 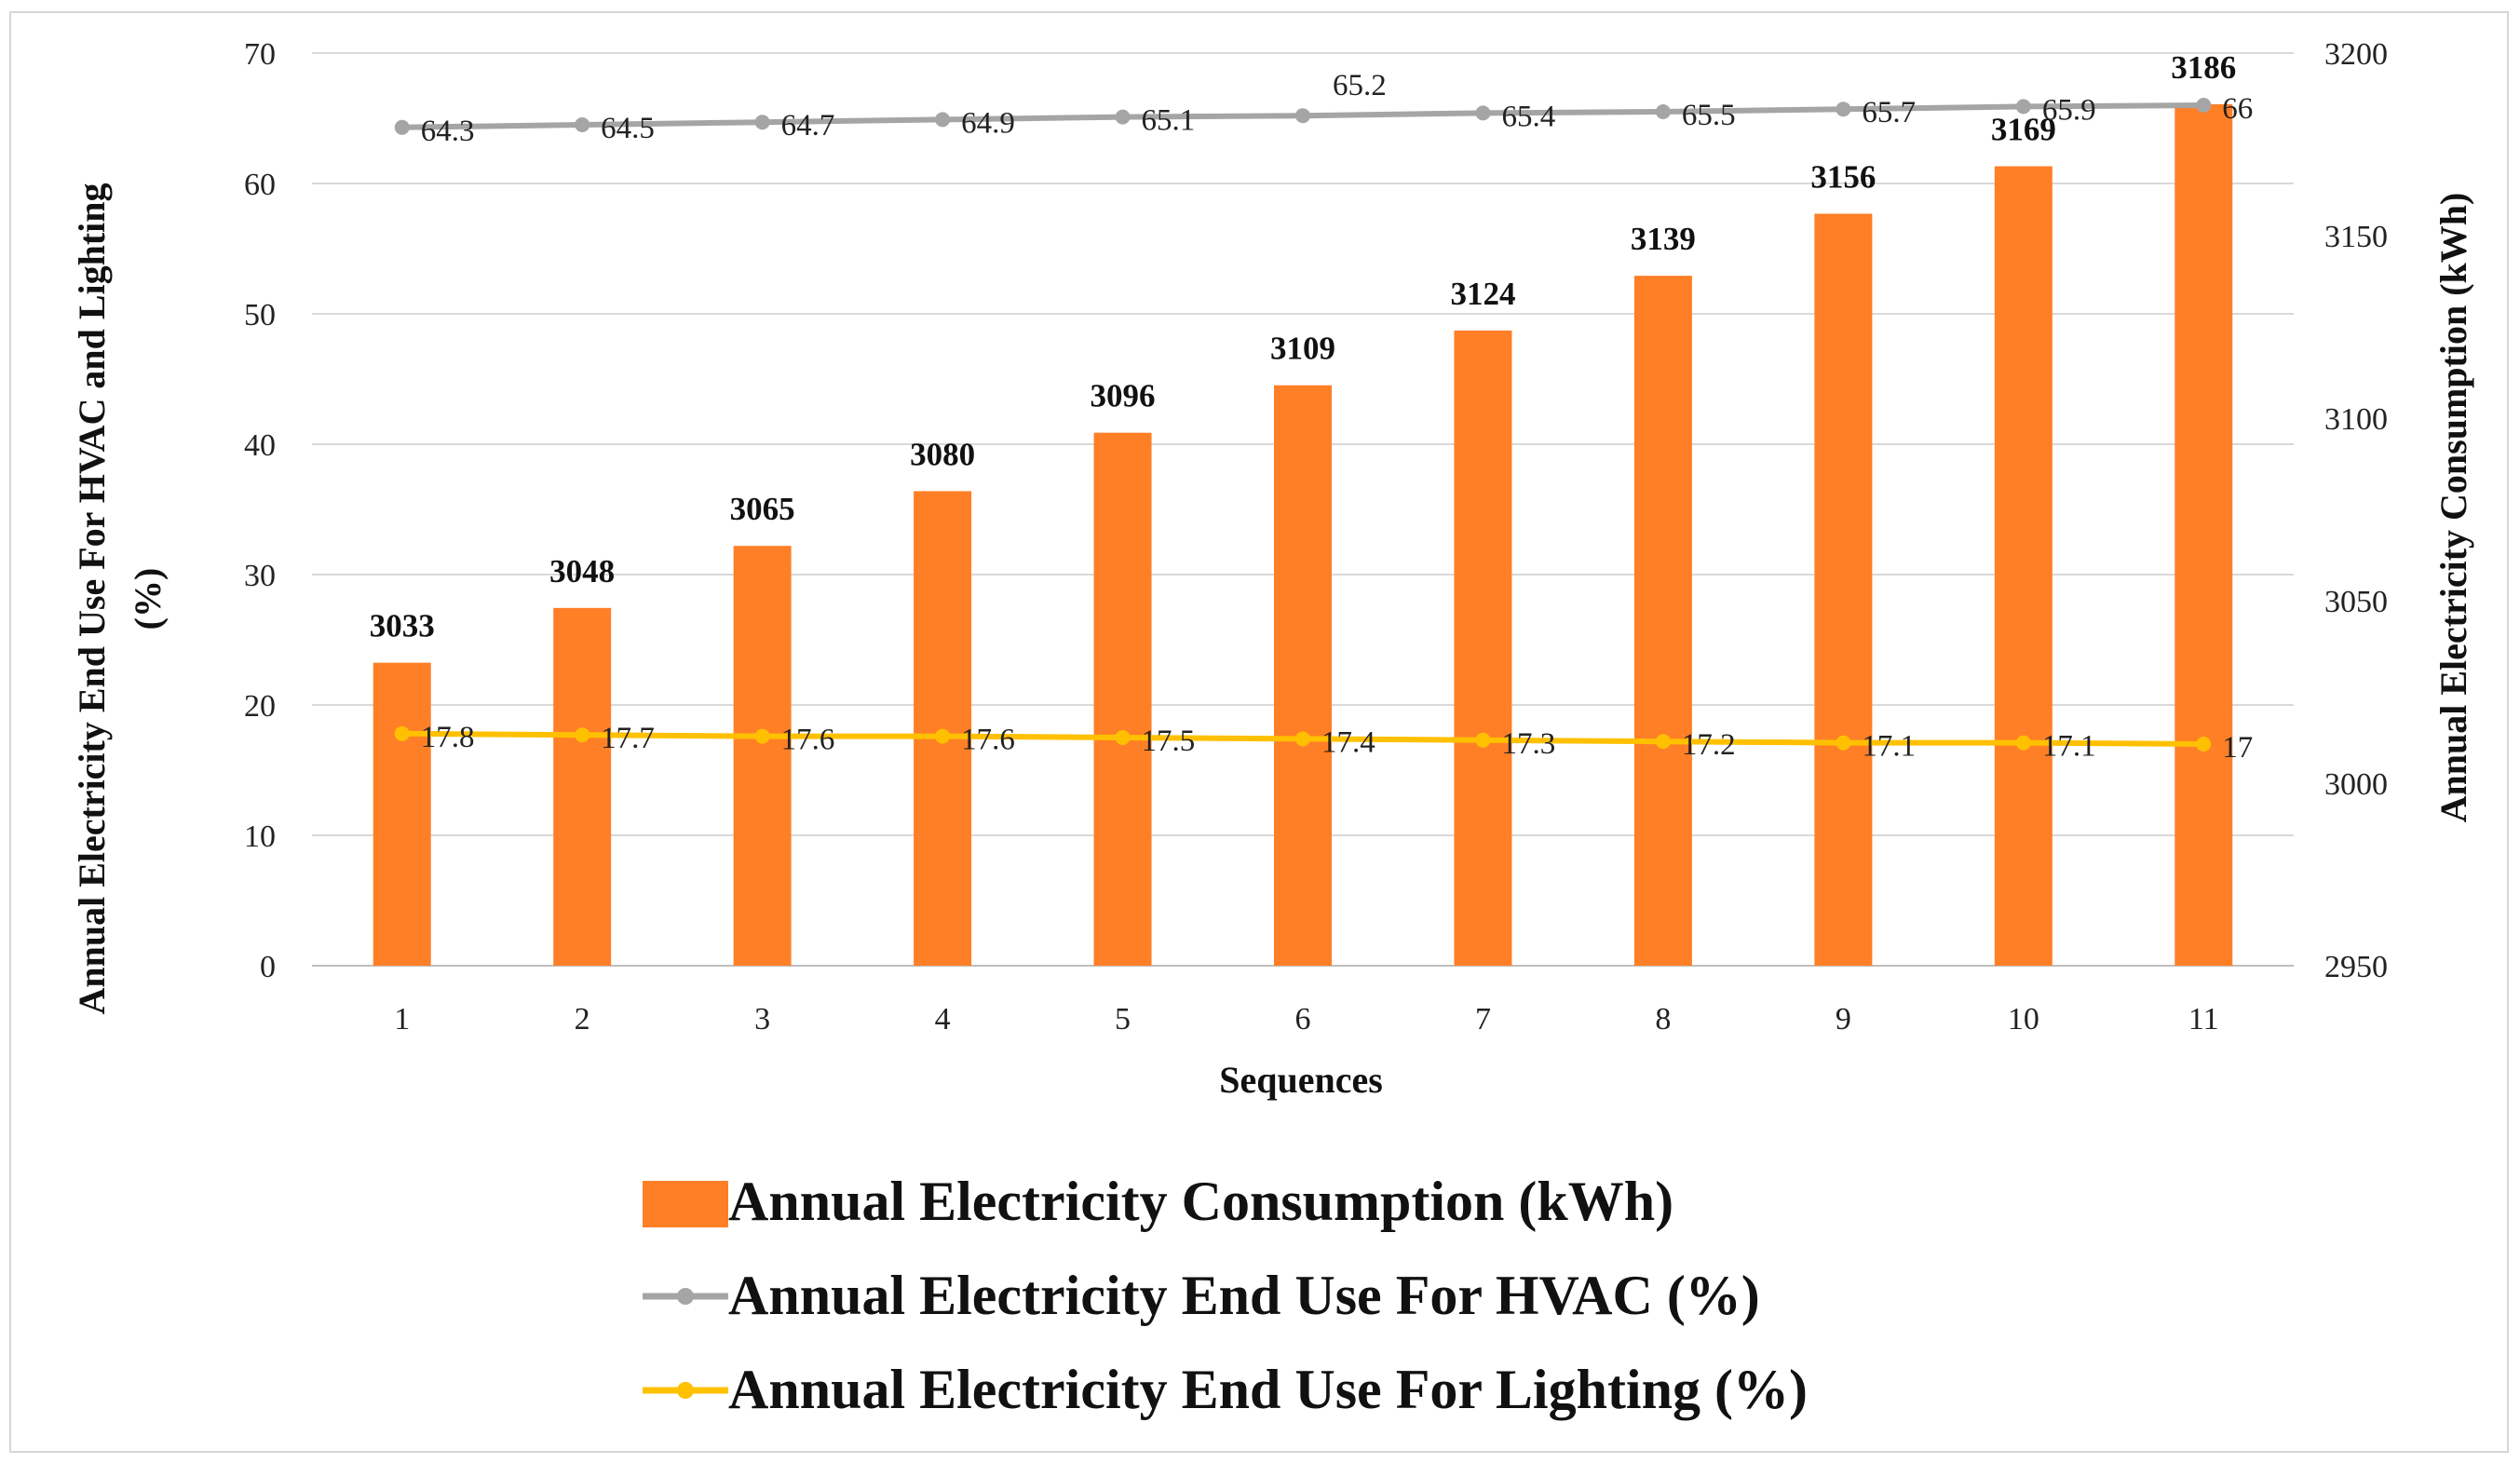 I want to click on lighting-label-10: 17.1, so click(x=2069, y=747).